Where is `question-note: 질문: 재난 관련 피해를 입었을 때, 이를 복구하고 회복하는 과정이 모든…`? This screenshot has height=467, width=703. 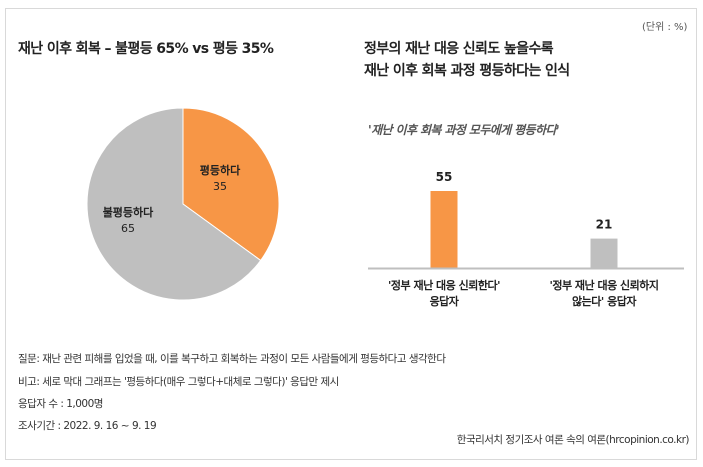
question-note: 질문: 재난 관련 피해를 입었을 때, 이를 복구하고 회복하는 과정이 모든… is located at coordinates (232, 359).